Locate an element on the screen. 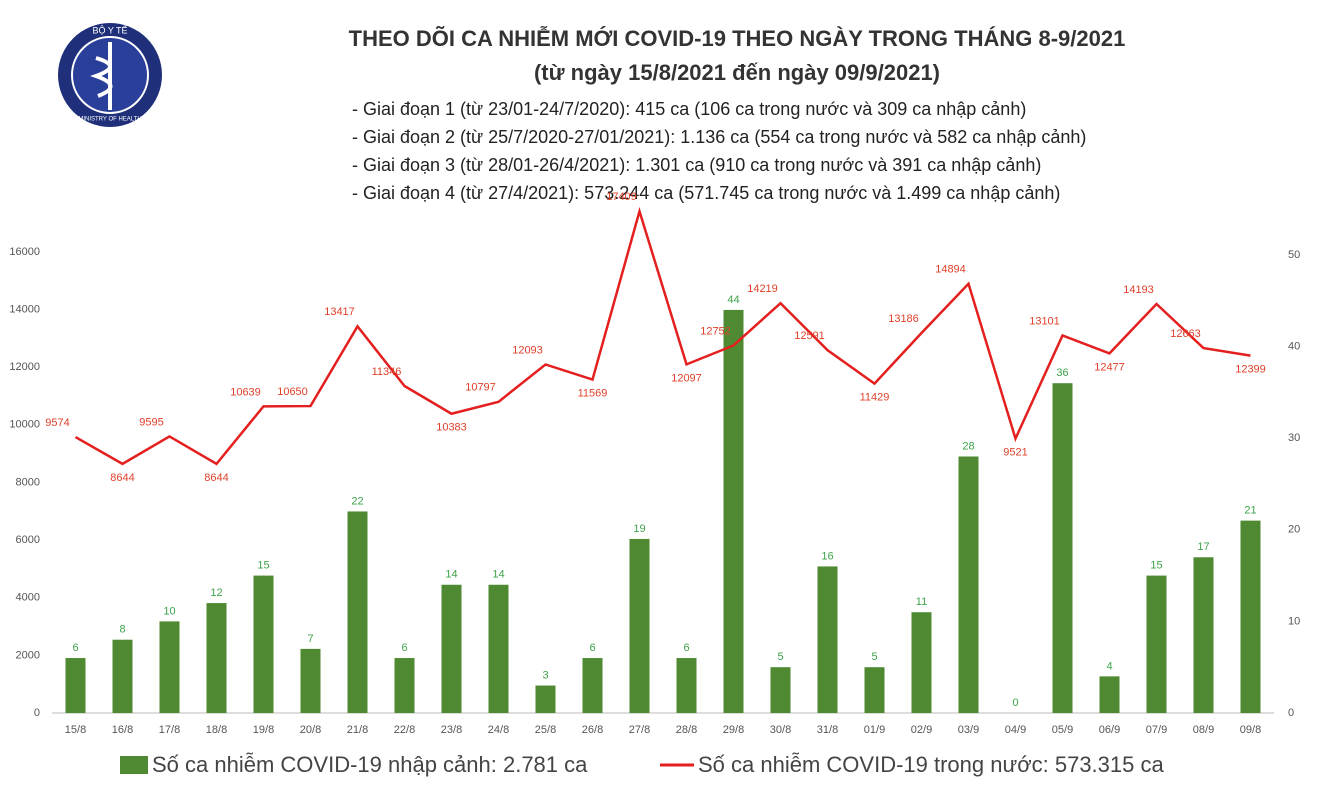 The image size is (1319, 786). line-value-label: 17409 is located at coordinates (621, 197).